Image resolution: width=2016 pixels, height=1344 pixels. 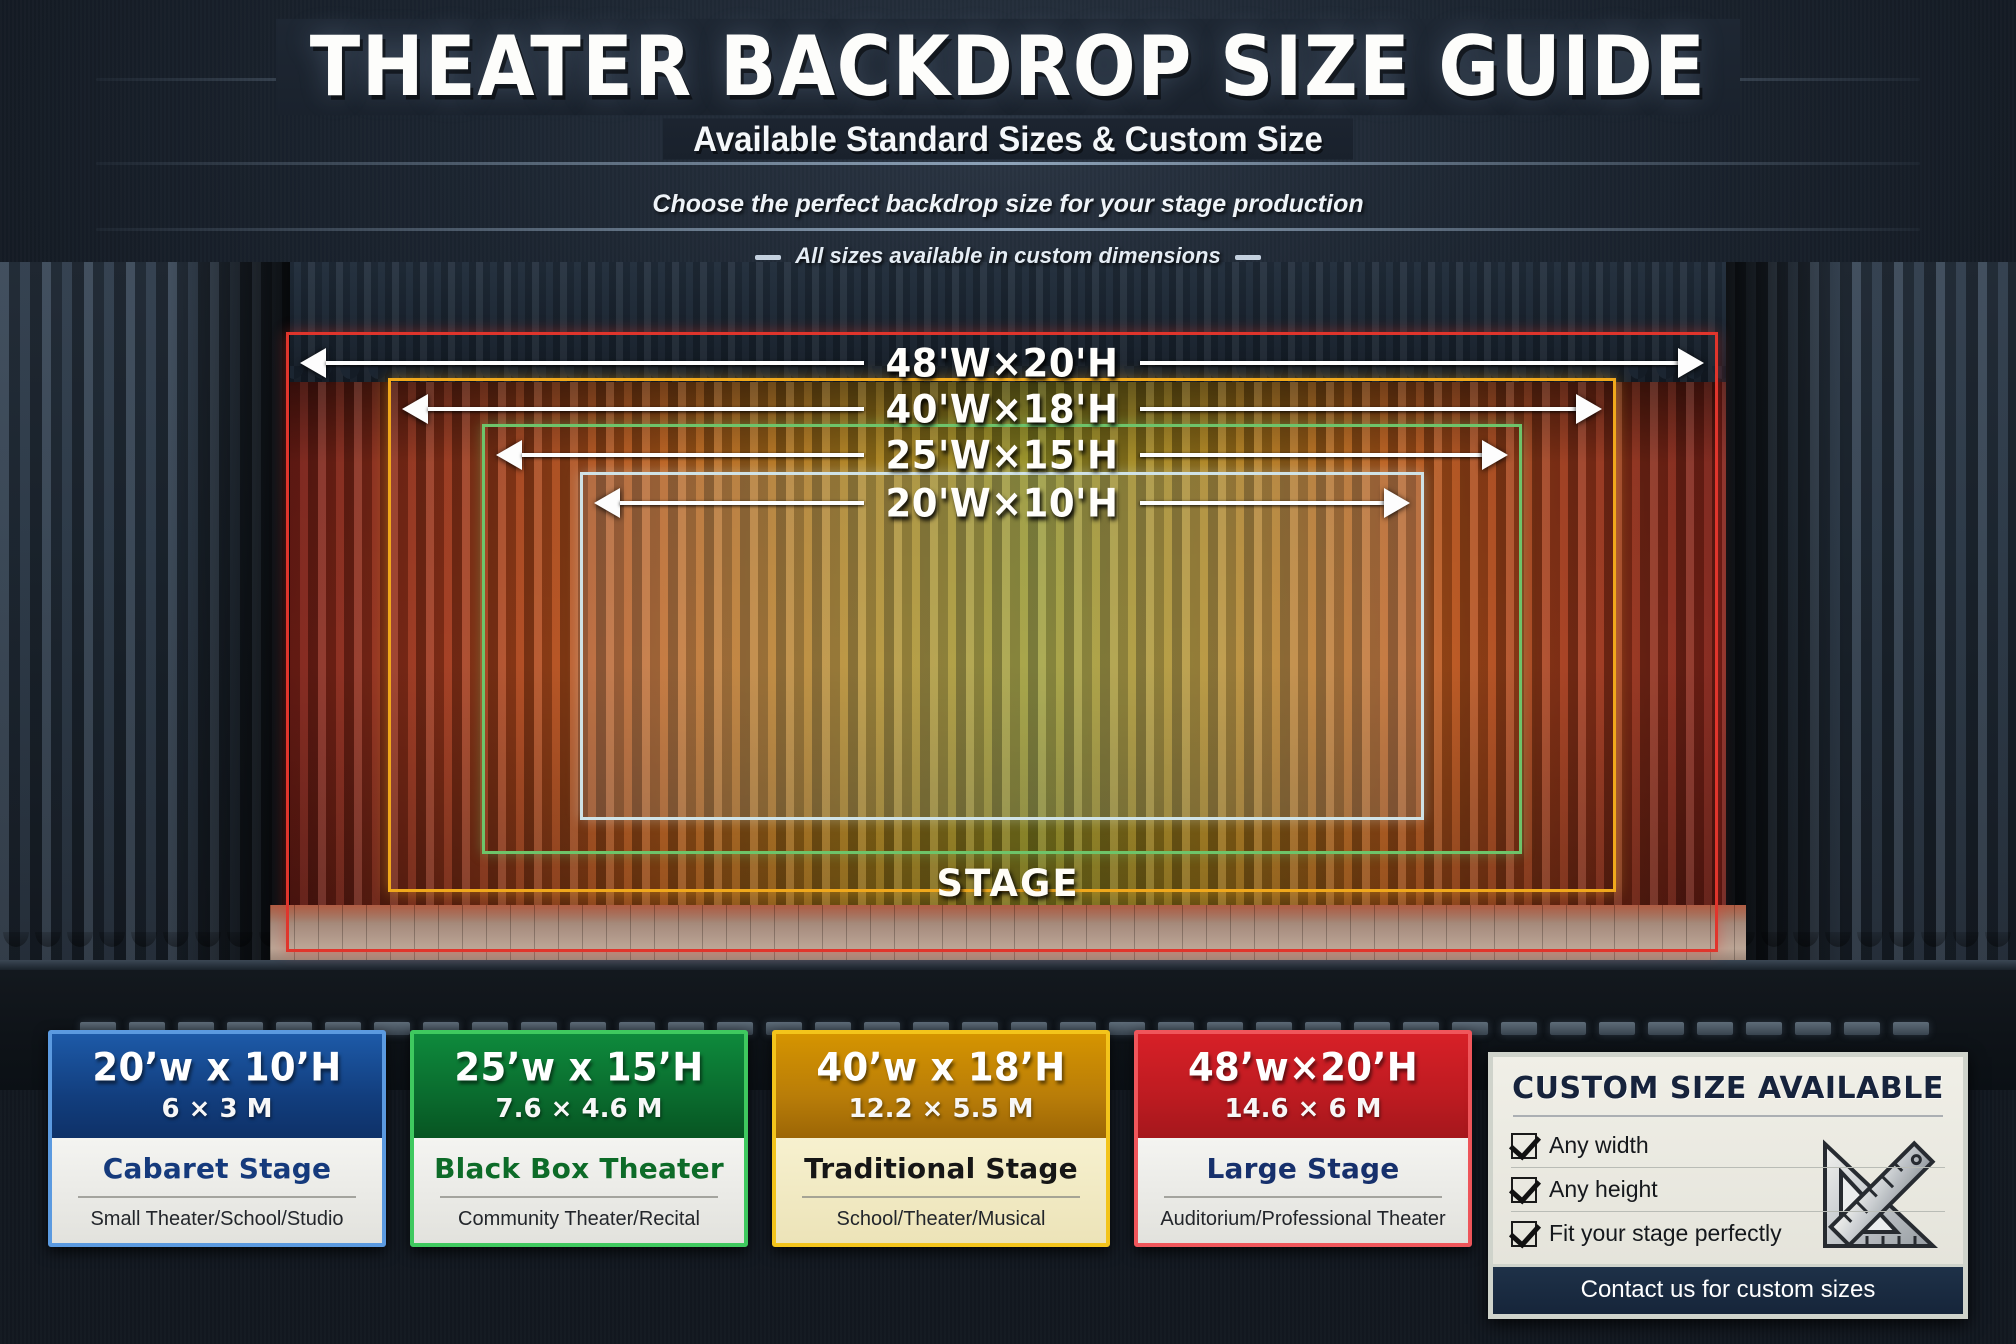 I want to click on card-header: 40’w x 18’H 12.2 × 5.5 M, so click(x=941, y=1086).